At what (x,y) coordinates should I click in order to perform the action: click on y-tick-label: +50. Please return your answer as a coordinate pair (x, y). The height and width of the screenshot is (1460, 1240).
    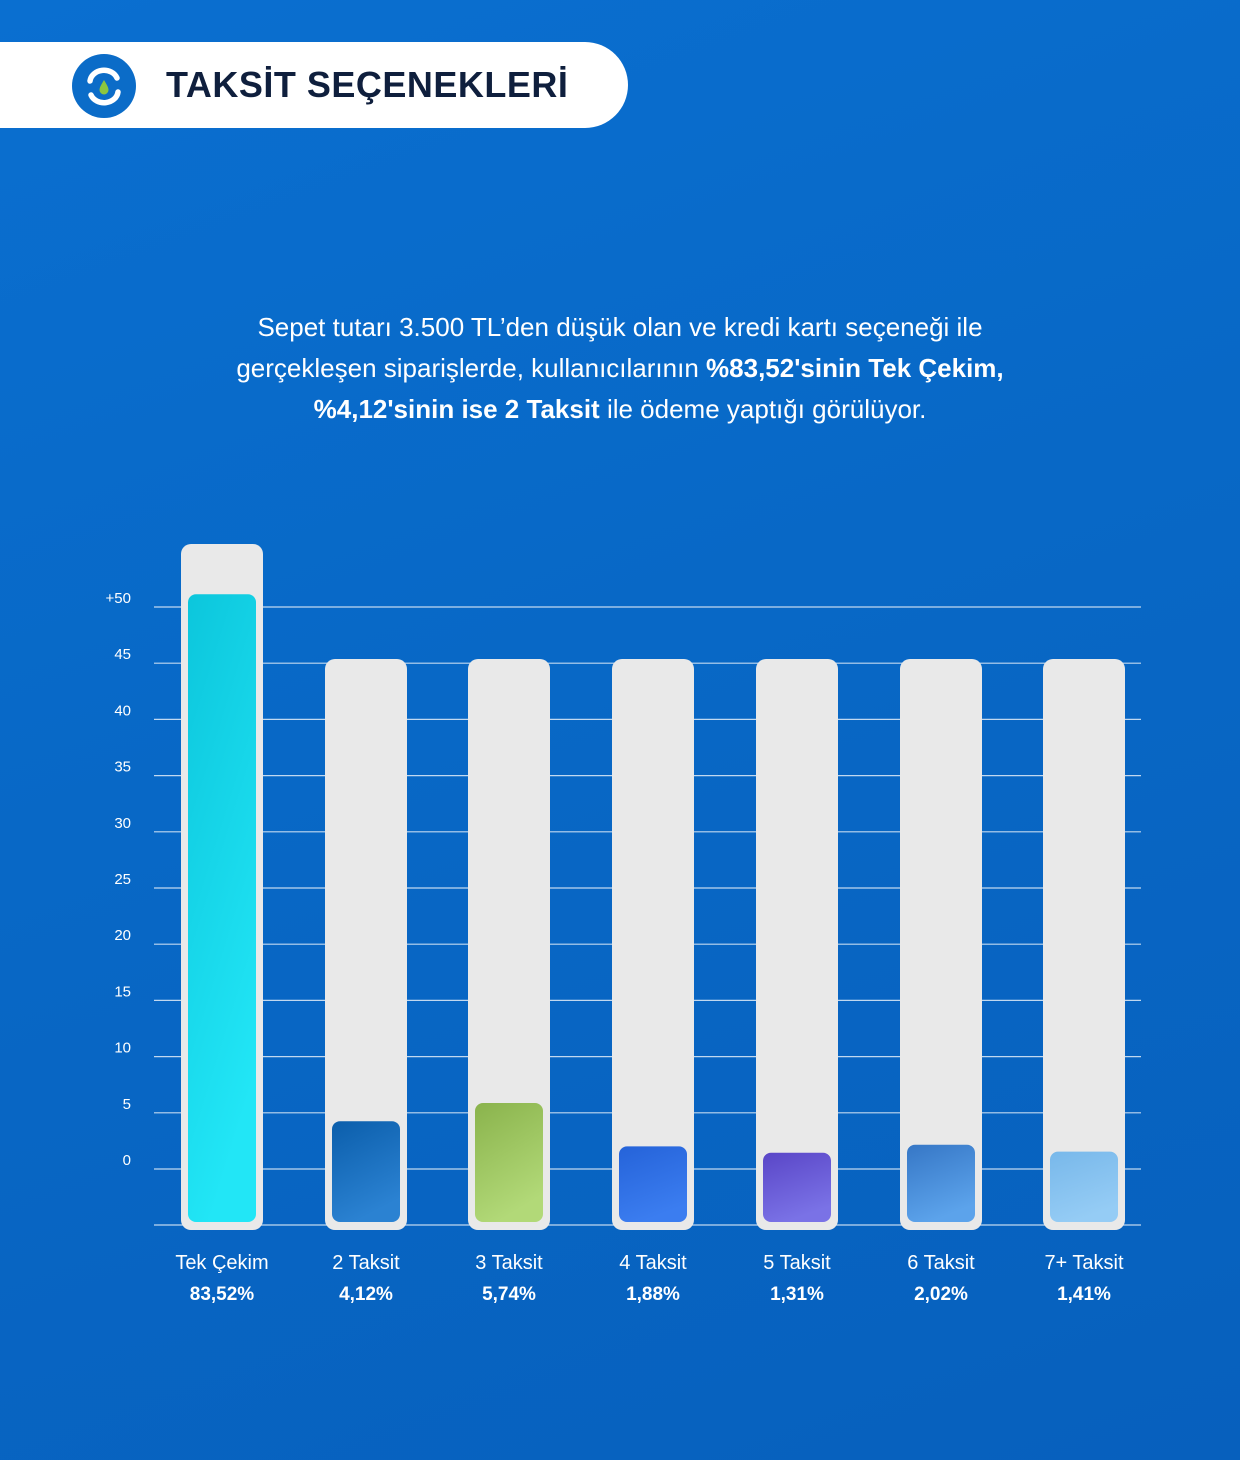
    Looking at the image, I should click on (118, 598).